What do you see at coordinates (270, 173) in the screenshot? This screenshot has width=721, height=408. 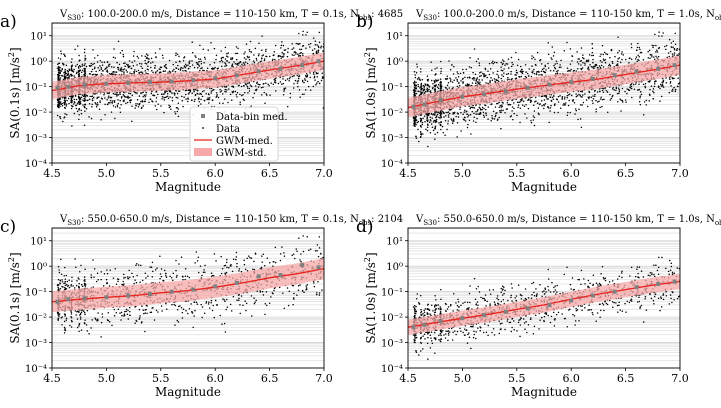 I see `x-tick-label: 6.5` at bounding box center [270, 173].